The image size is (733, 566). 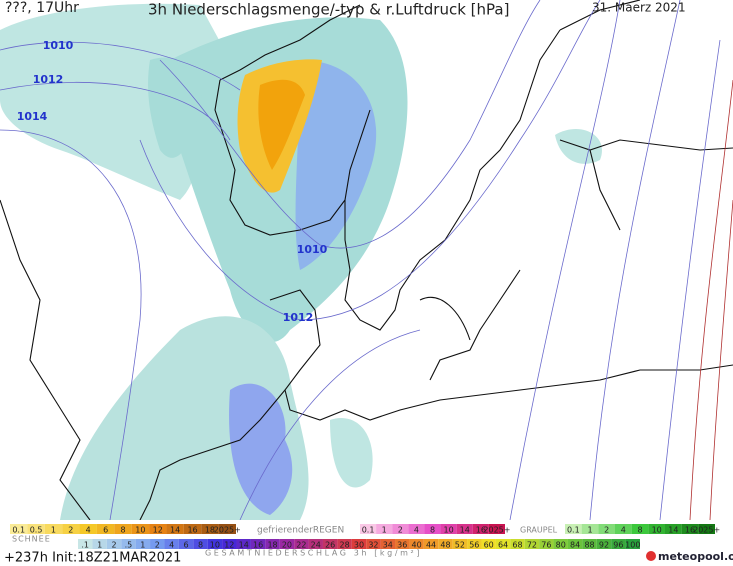 What do you see at coordinates (32, 116) in the screenshot?
I see `isobar-label: 1014` at bounding box center [32, 116].